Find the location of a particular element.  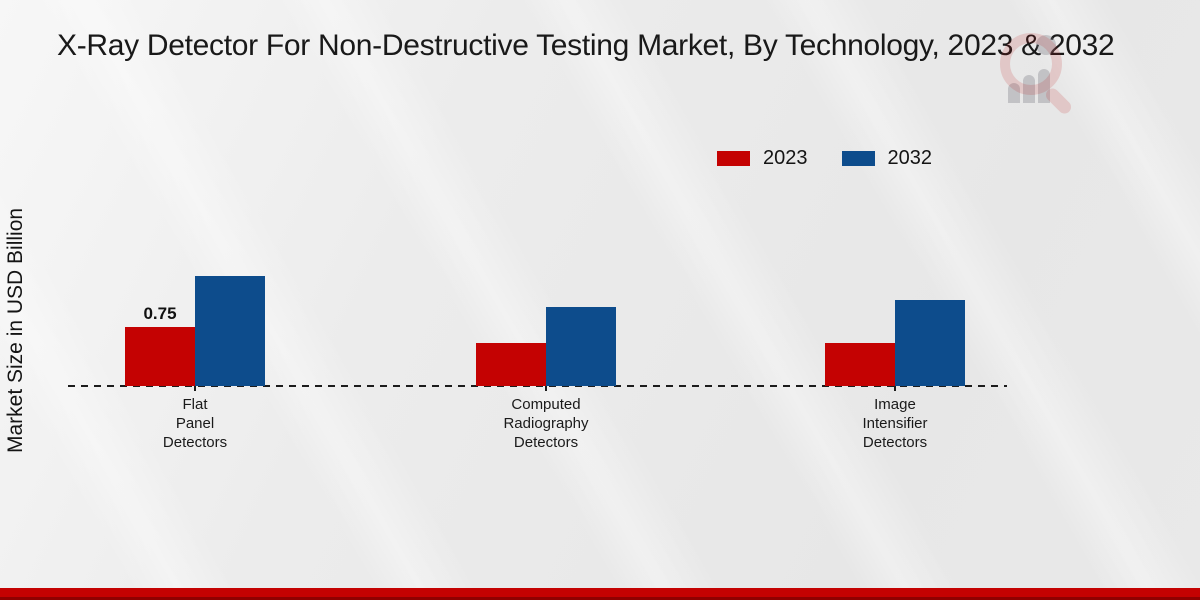

bar-value-label: 0.75 is located at coordinates (160, 313).